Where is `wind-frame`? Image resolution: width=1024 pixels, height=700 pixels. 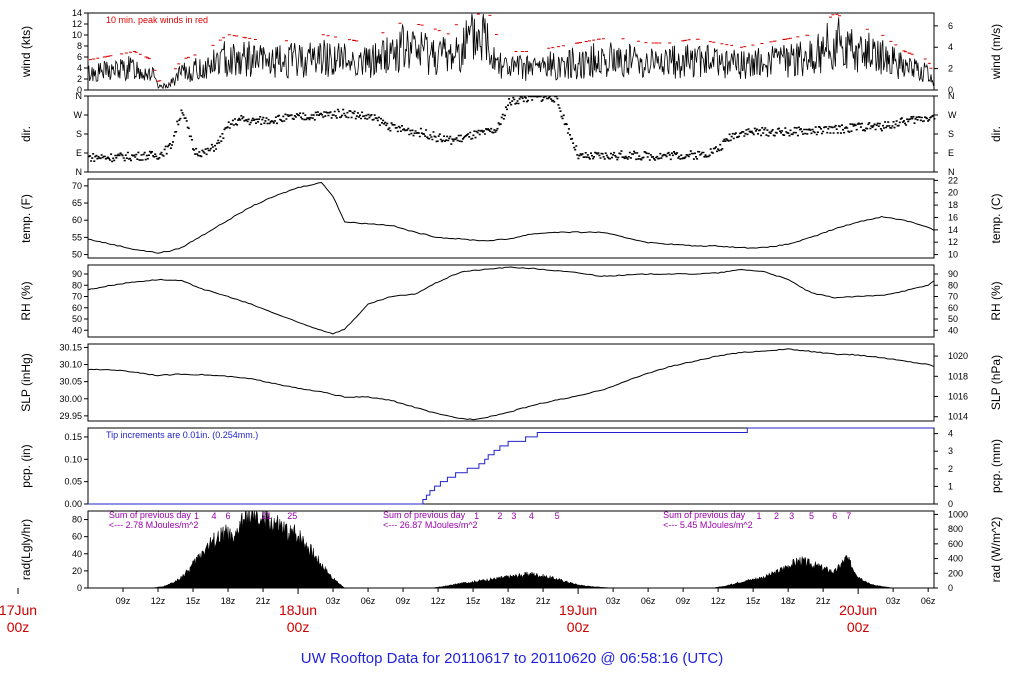
wind-frame is located at coordinates (511, 51).